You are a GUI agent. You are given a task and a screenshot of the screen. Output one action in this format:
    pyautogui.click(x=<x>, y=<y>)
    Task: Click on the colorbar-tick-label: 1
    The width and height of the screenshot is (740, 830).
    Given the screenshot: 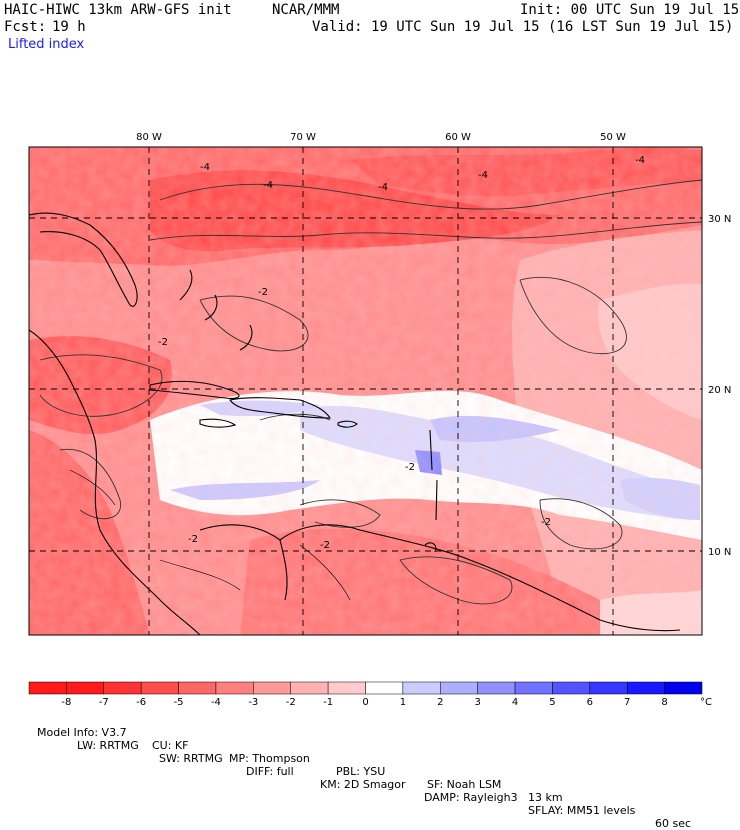 What is the action you would take?
    pyautogui.click(x=403, y=702)
    